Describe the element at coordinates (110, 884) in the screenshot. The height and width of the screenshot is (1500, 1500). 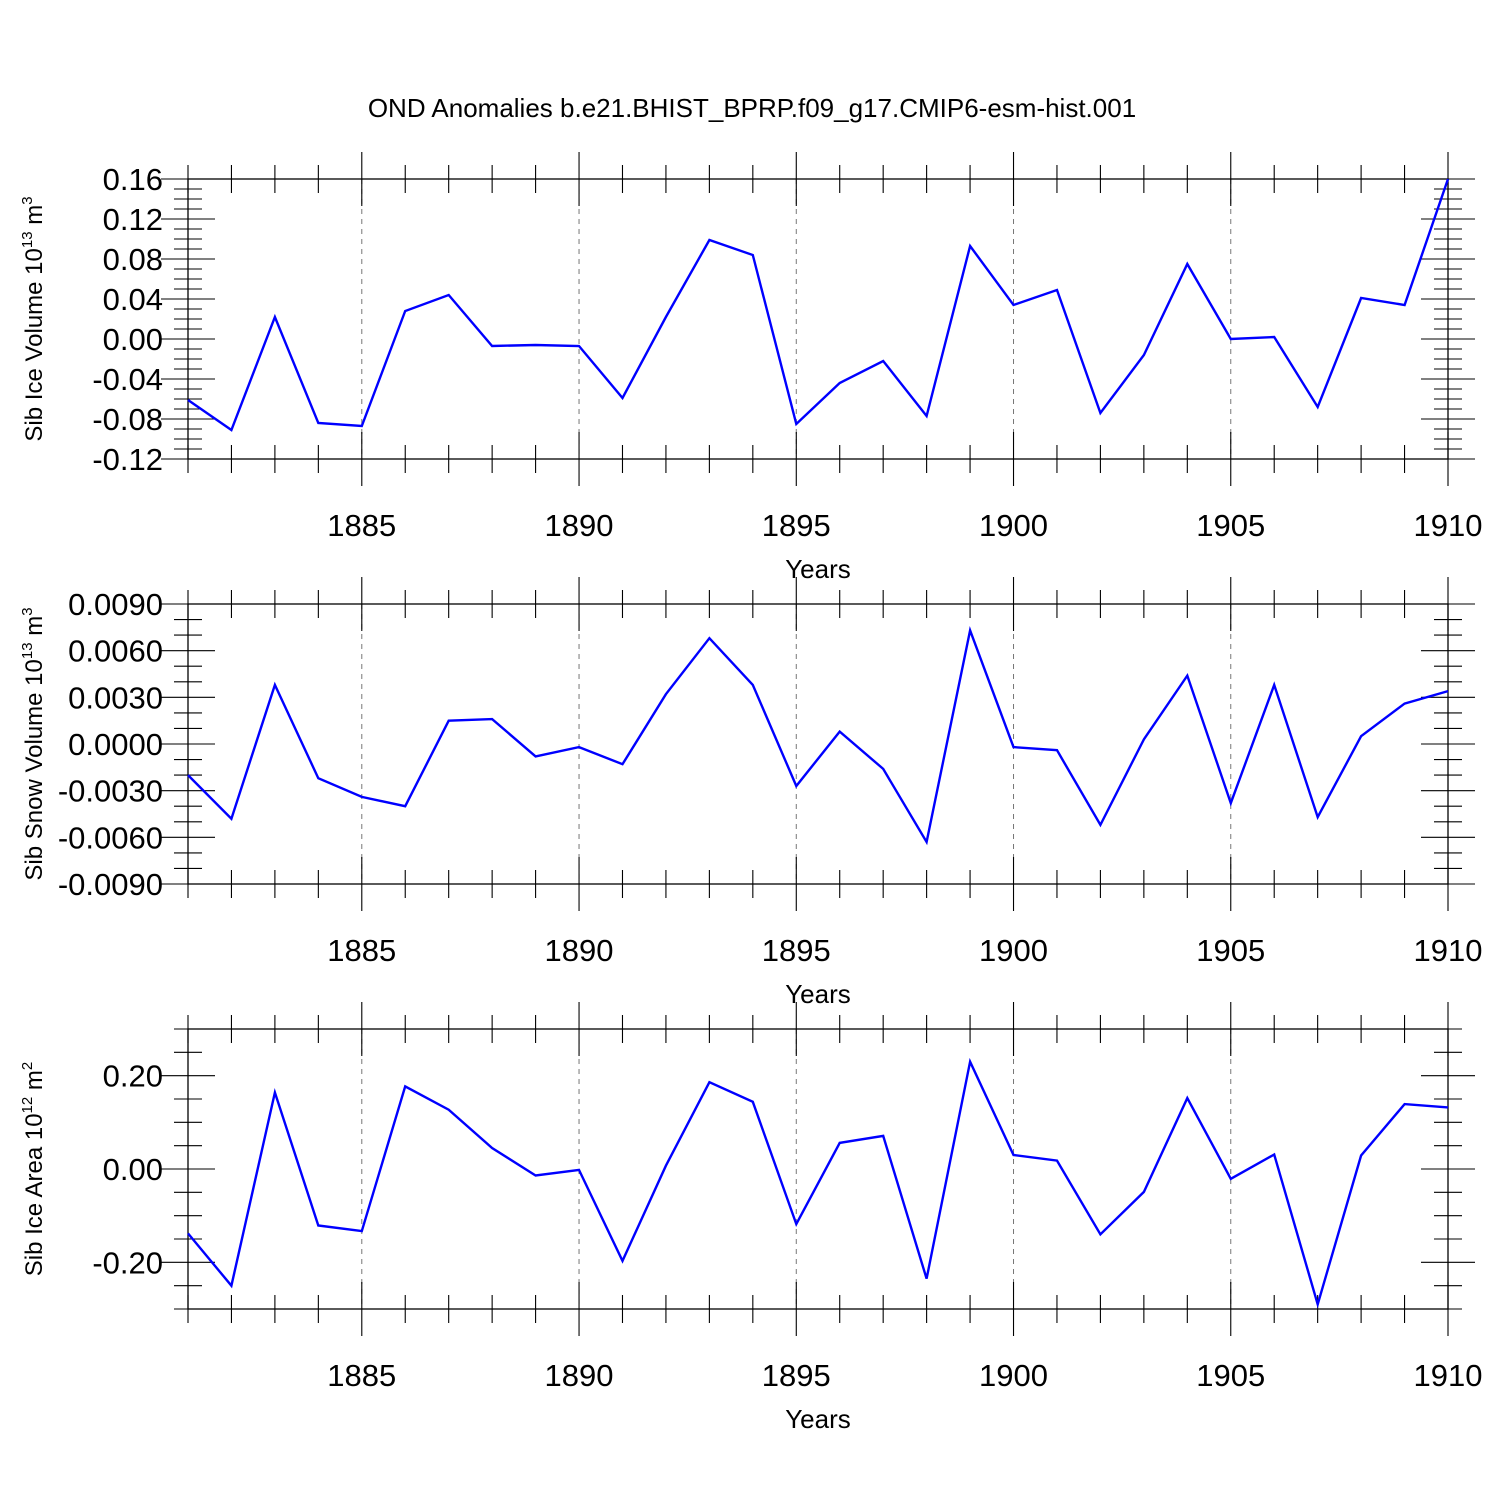
I see `y-tick-label: -0.0090` at that location.